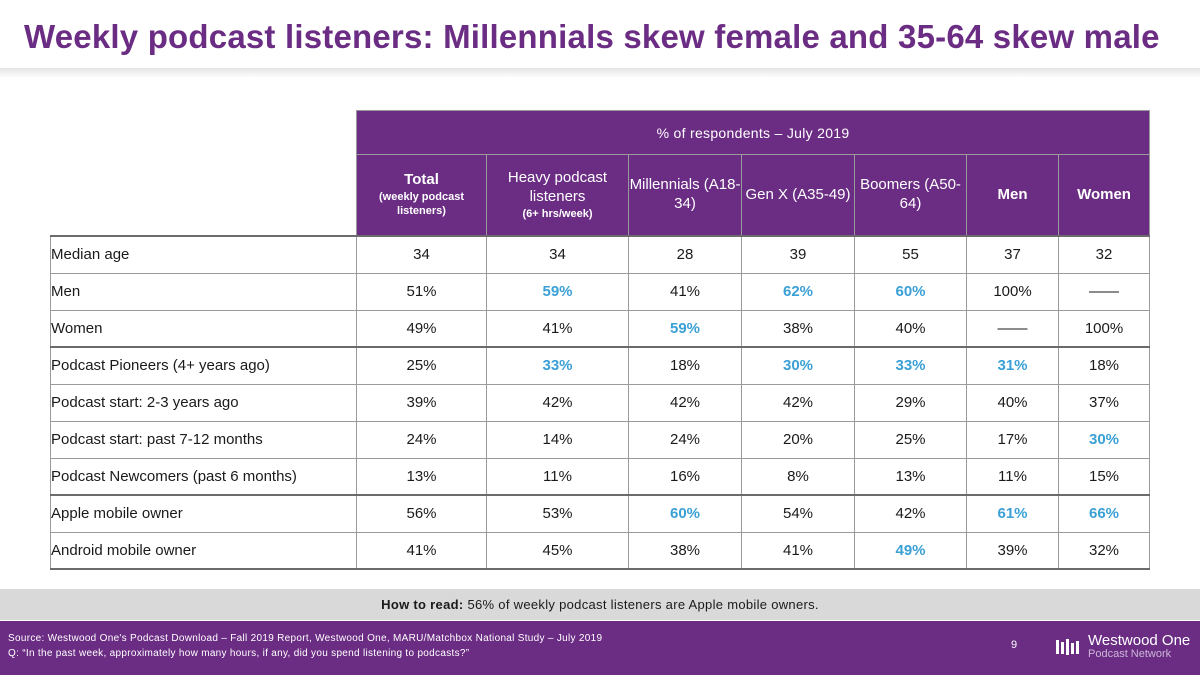 The width and height of the screenshot is (1200, 675). I want to click on cell-value: 20%, so click(798, 439).